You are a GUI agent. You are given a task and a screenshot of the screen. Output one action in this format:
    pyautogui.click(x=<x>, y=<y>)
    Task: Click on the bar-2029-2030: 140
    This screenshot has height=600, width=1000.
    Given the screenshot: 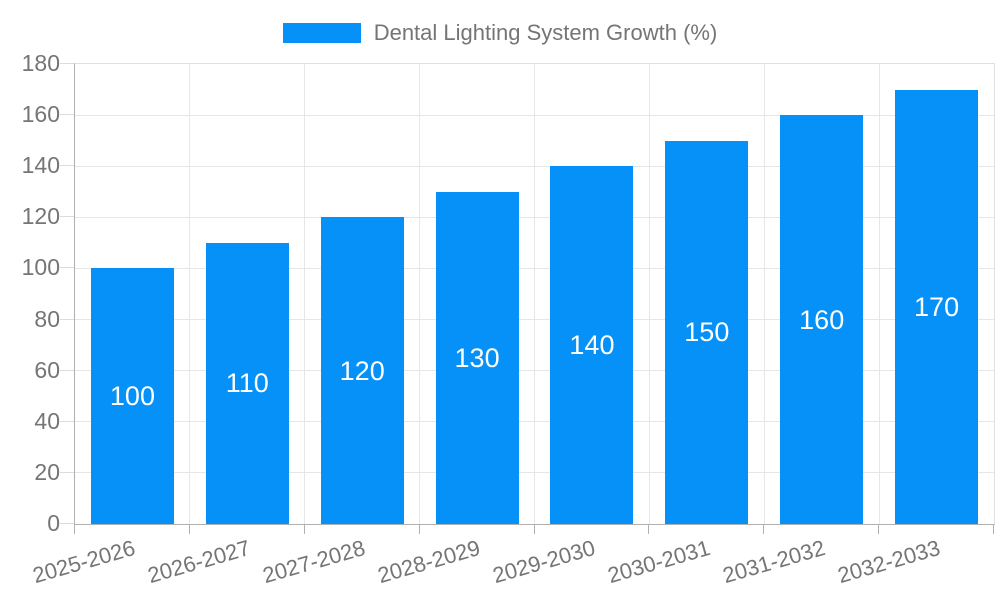 What is the action you would take?
    pyautogui.click(x=592, y=345)
    